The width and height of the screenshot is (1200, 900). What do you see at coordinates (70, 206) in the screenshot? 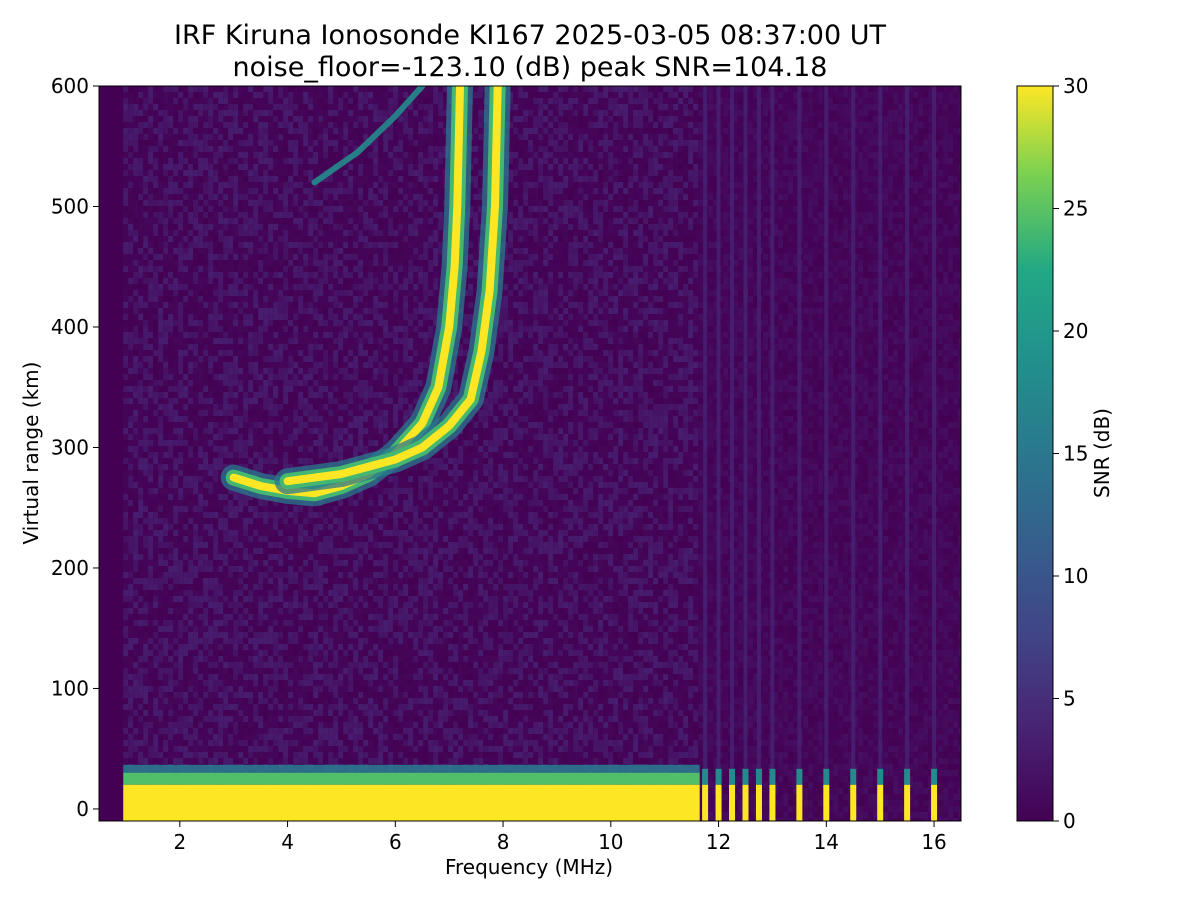
I see `y-tick-label: 500` at bounding box center [70, 206].